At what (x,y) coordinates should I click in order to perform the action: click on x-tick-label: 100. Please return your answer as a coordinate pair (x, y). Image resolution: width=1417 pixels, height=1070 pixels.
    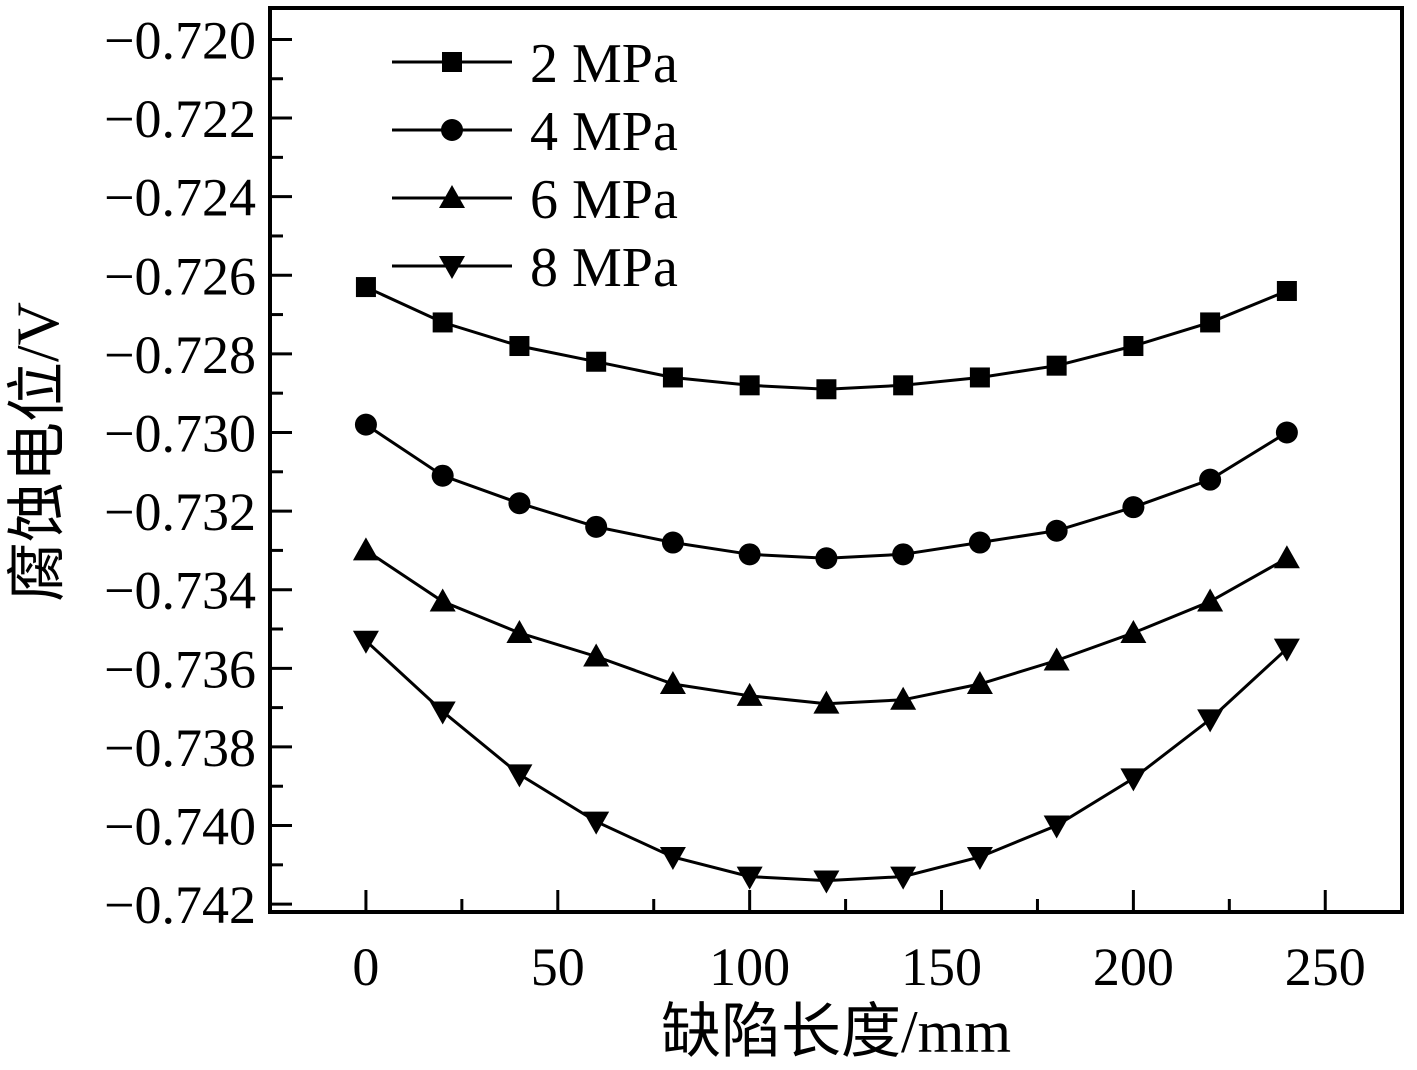
    Looking at the image, I should click on (749, 967).